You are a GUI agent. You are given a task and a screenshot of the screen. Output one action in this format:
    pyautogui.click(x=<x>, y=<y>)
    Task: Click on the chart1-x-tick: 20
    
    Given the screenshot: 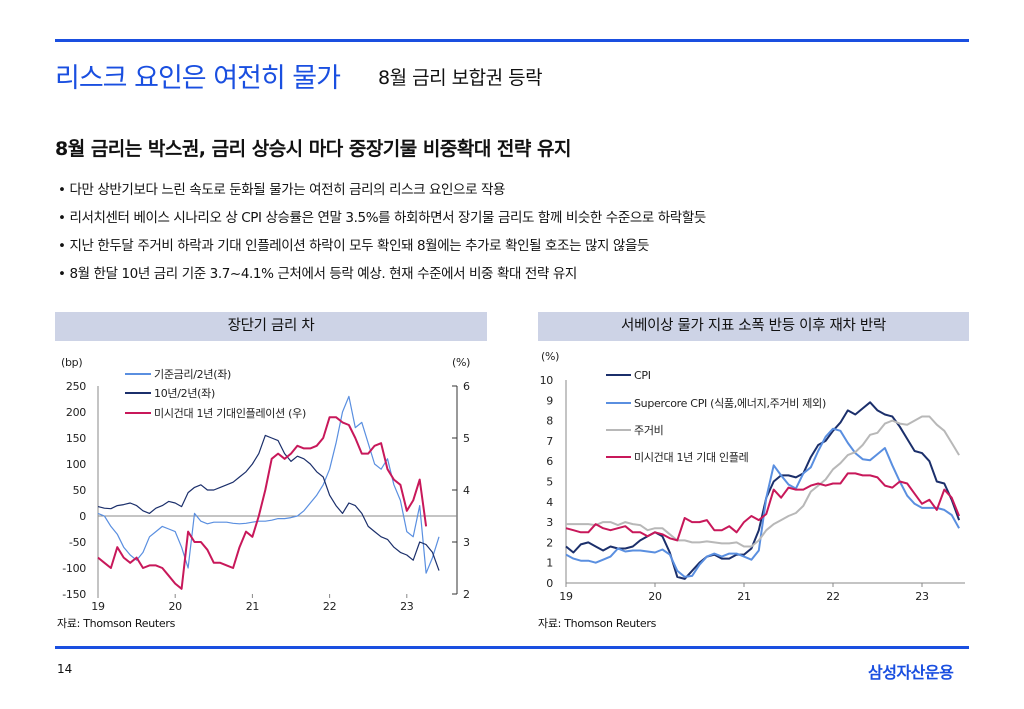 What is the action you would take?
    pyautogui.click(x=175, y=606)
    